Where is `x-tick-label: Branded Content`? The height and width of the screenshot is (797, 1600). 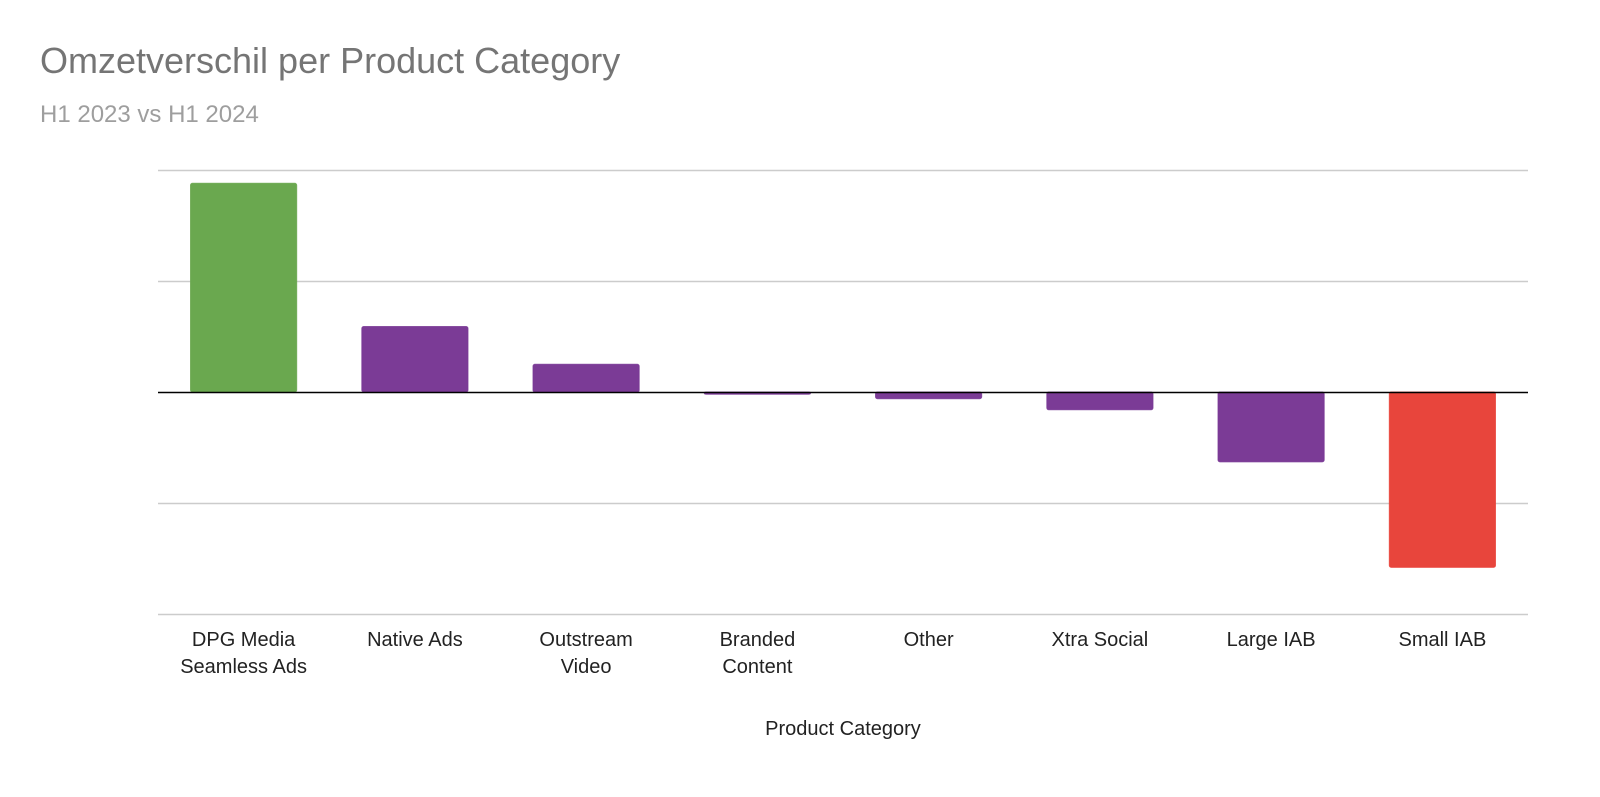 x-tick-label: Branded Content is located at coordinates (758, 653).